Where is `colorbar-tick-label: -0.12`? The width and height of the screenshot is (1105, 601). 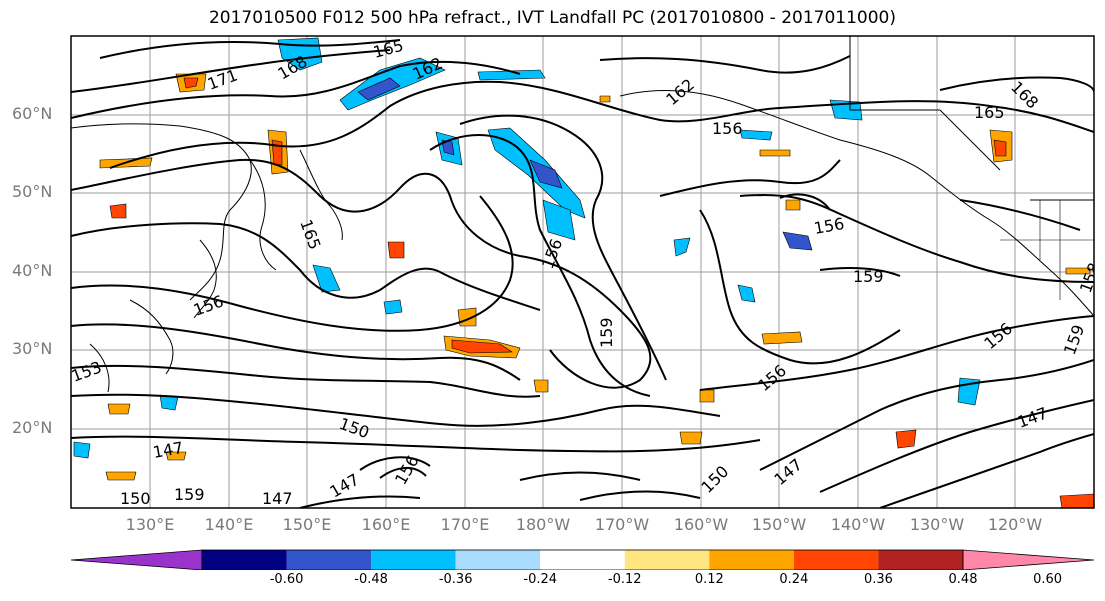 colorbar-tick-label: -0.12 is located at coordinates (624, 579).